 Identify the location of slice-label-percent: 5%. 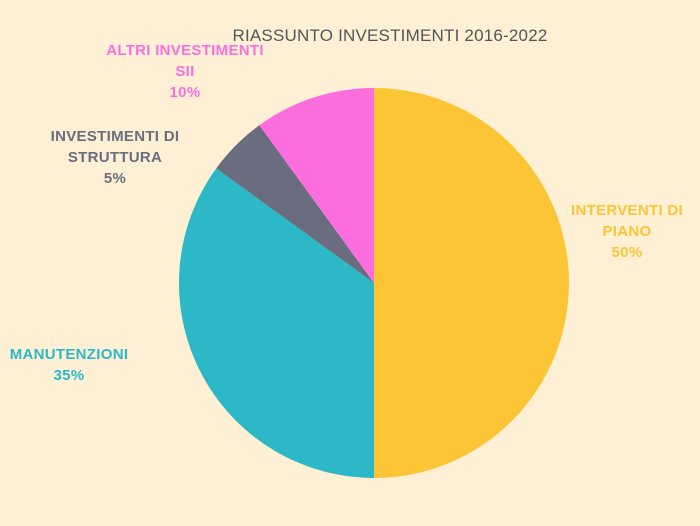
(115, 178).